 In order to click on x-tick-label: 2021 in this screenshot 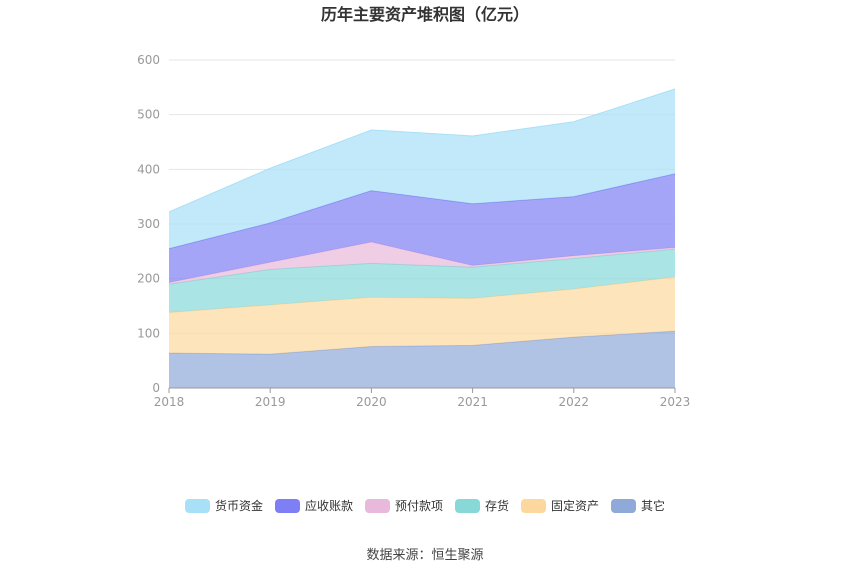, I will do `click(472, 402)`.